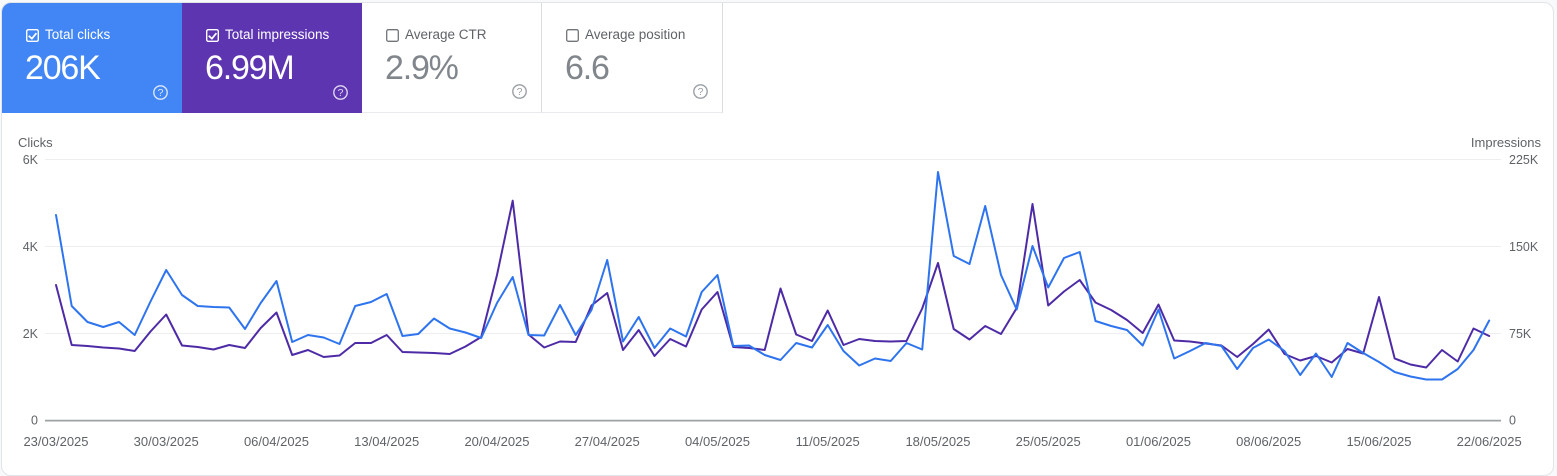 The width and height of the screenshot is (1557, 476). Describe the element at coordinates (1268, 441) in the screenshot. I see `svg-text: 08/06/2025` at that location.